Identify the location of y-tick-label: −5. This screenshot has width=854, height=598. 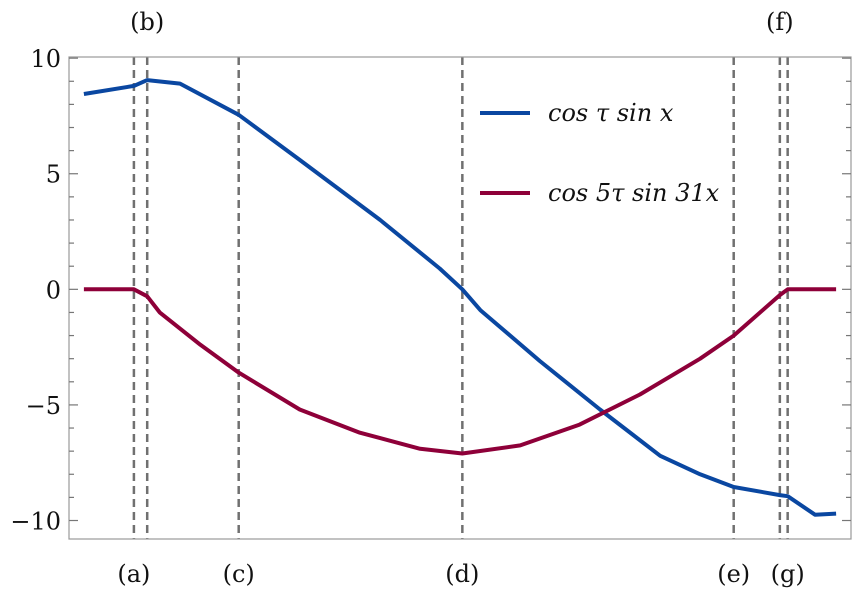
(43, 406).